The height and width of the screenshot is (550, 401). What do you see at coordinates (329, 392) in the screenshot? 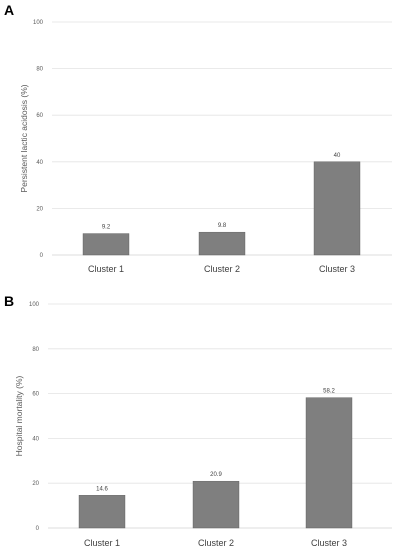
I see `bar-data-label: 58.2` at bounding box center [329, 392].